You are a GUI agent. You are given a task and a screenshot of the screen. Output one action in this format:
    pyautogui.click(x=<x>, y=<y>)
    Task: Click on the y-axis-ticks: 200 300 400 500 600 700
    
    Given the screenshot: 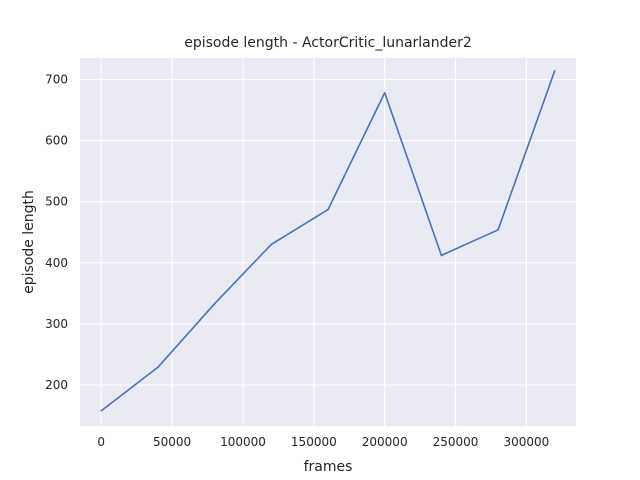 What is the action you would take?
    pyautogui.click(x=56, y=232)
    